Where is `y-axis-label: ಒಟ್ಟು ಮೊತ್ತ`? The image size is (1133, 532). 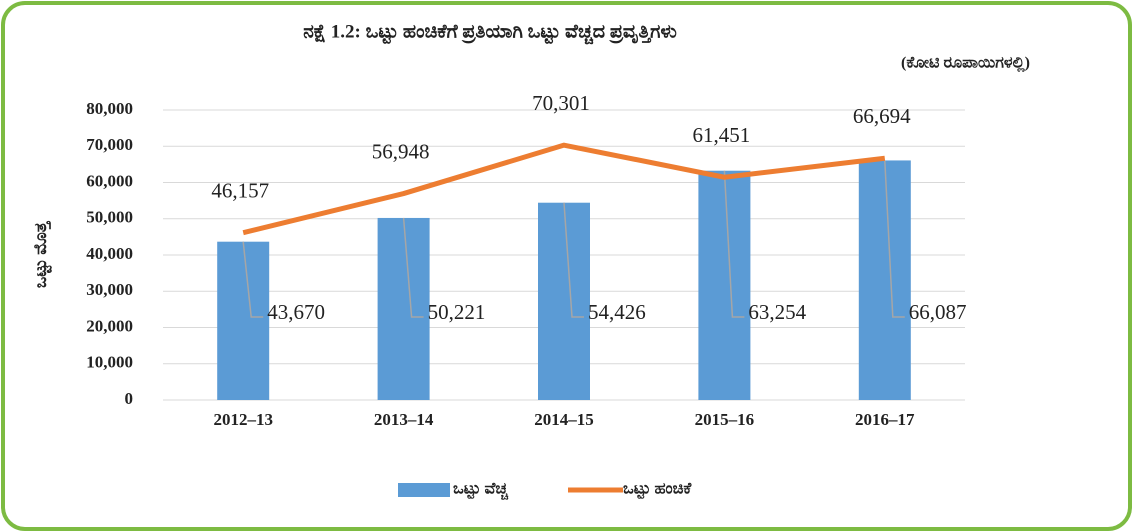
y-axis-label: ಒಟ್ಟು ಮೊತ್ತ is located at coordinates (42, 254).